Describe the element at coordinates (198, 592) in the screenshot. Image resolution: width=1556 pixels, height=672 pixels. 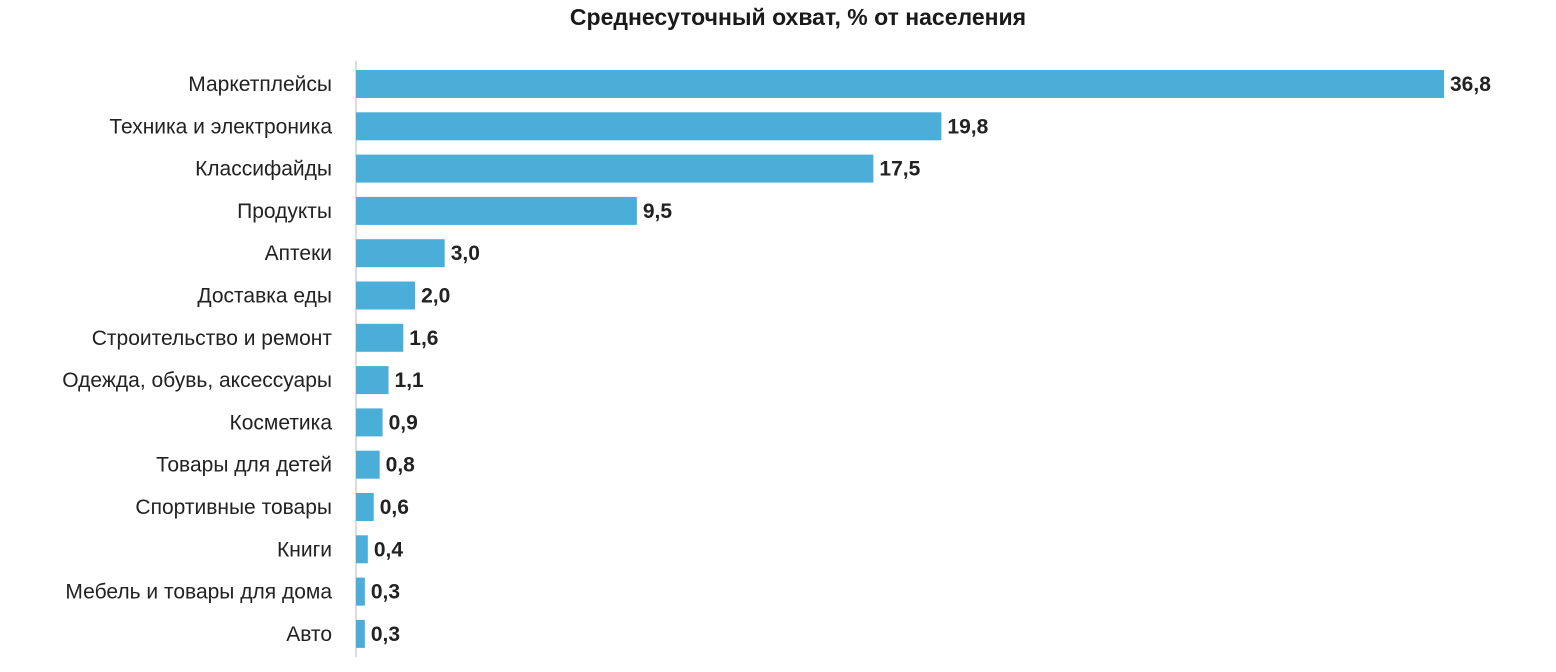
I see `category-label: Мебель и товары для дома` at that location.